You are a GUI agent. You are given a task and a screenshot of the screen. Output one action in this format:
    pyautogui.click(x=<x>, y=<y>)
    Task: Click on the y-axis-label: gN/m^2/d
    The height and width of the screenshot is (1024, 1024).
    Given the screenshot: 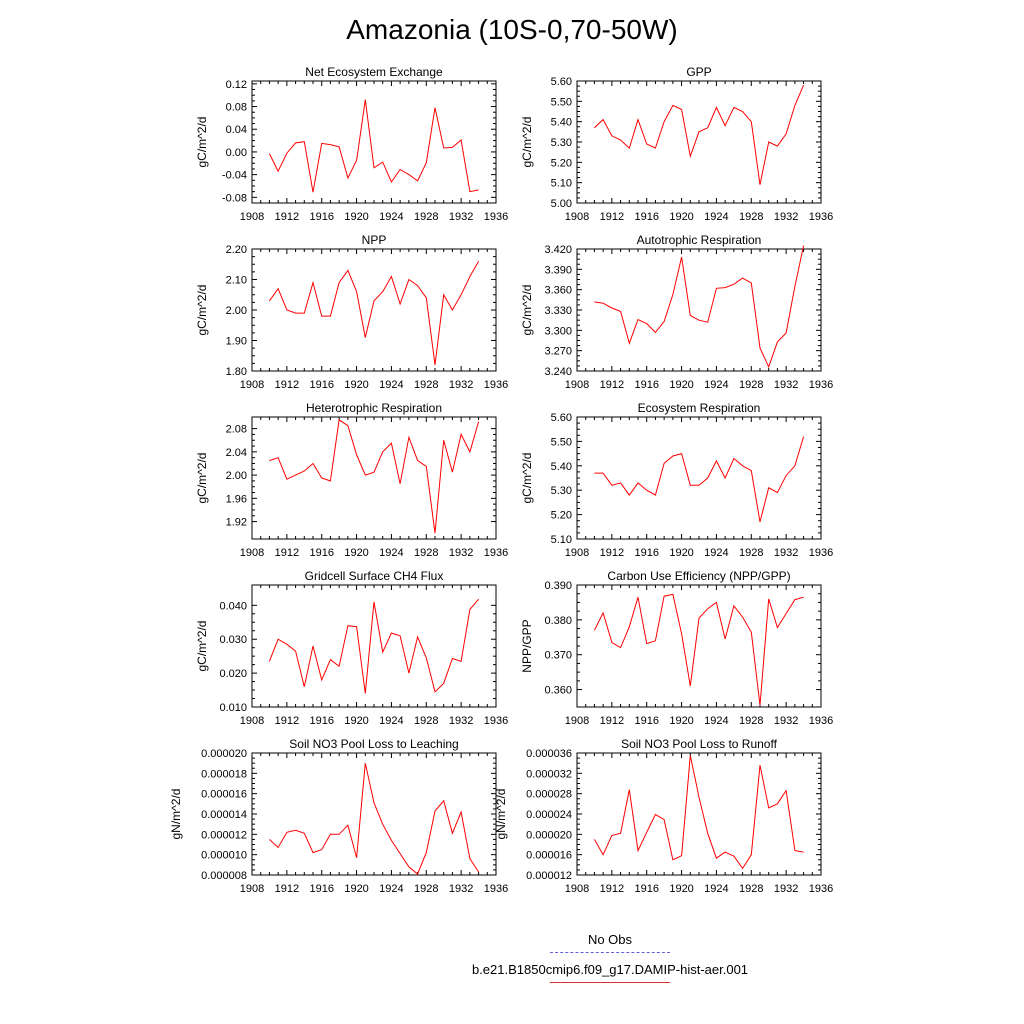 What is the action you would take?
    pyautogui.click(x=176, y=814)
    